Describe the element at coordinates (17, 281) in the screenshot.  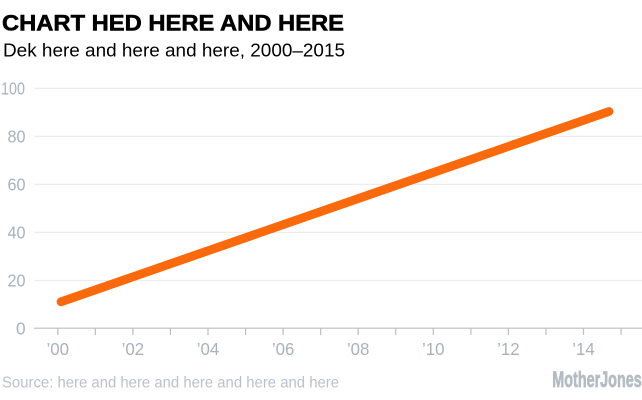
I see `svg-text: 20` at that location.